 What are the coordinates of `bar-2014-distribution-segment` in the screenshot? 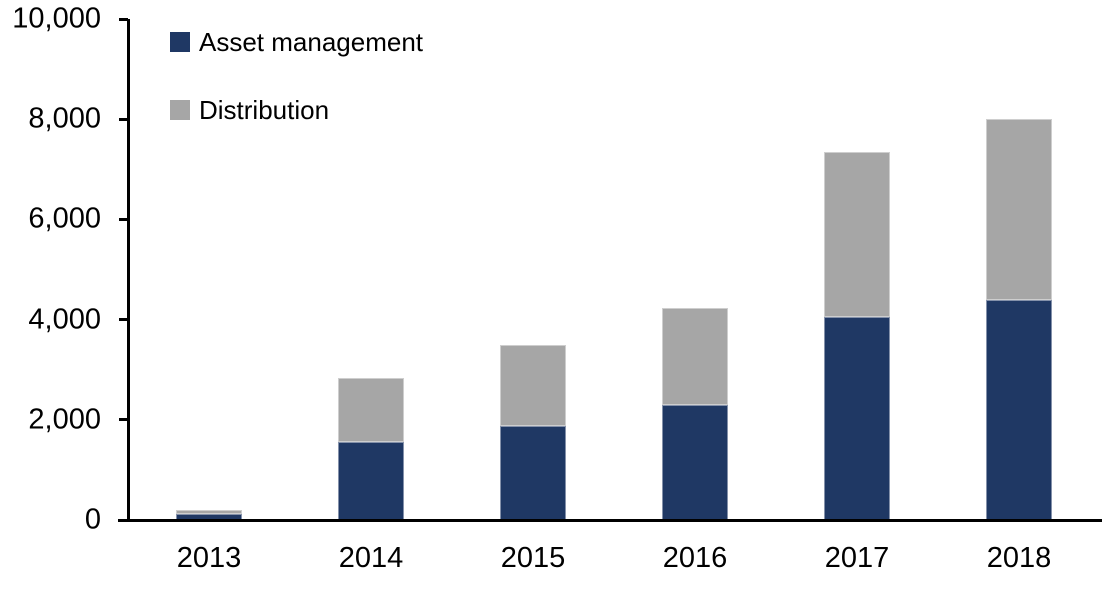 It's located at (371, 410).